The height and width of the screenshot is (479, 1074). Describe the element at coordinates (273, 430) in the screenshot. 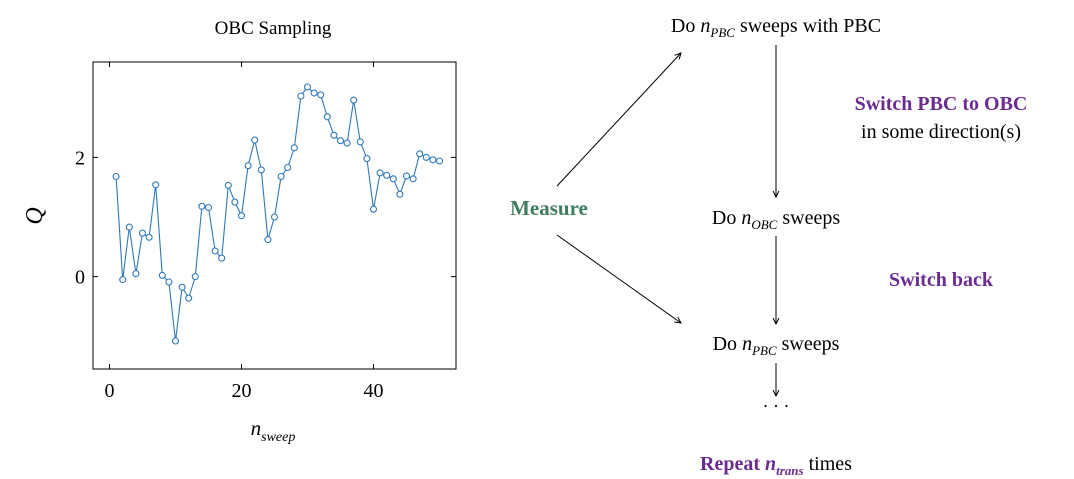

I see `x-axis-label: nsweep` at that location.